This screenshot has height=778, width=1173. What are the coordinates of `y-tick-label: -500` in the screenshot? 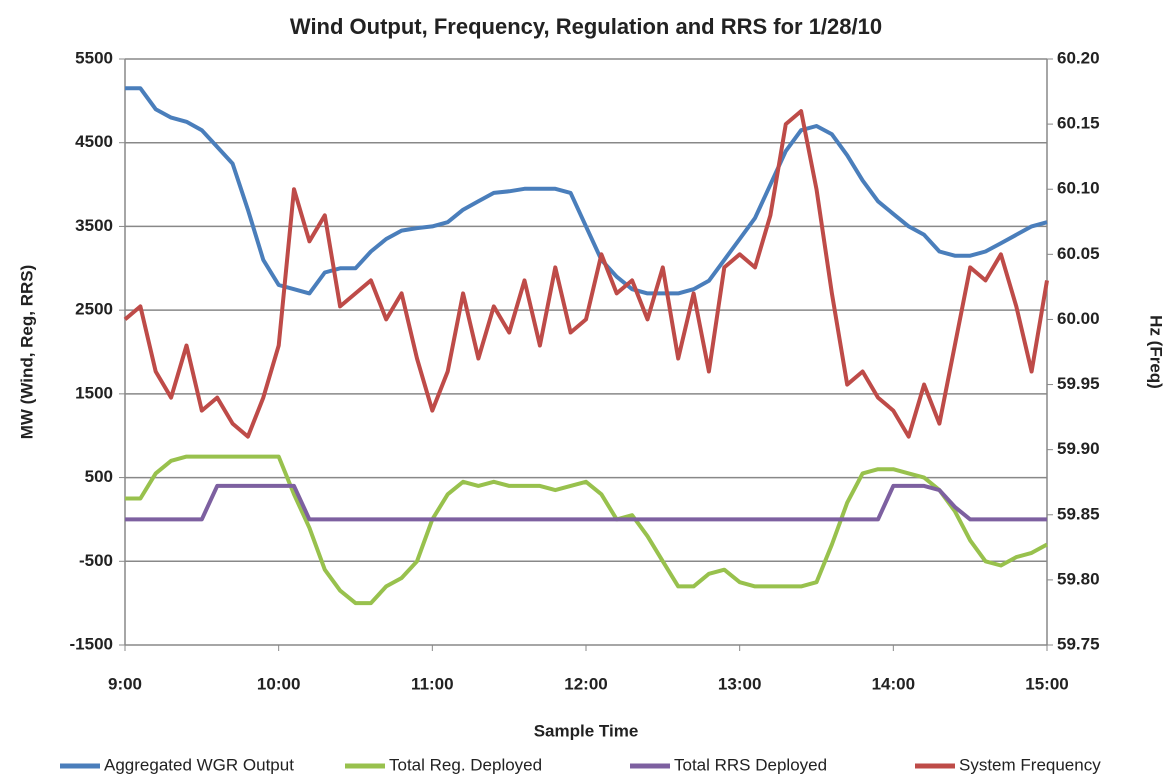 It's located at (96, 560).